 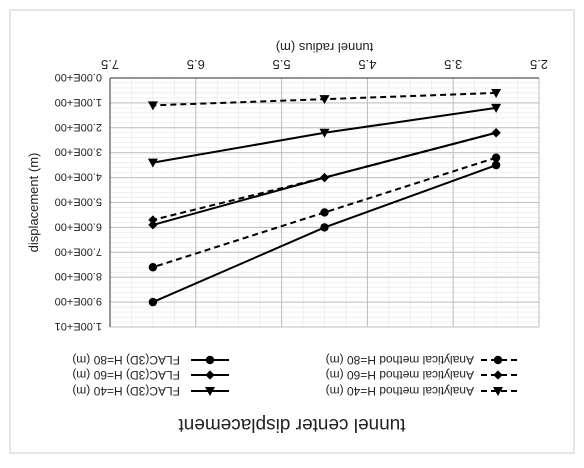 What do you see at coordinates (78, 152) in the screenshot?
I see `y-tick-label: 3.00E+00` at bounding box center [78, 152].